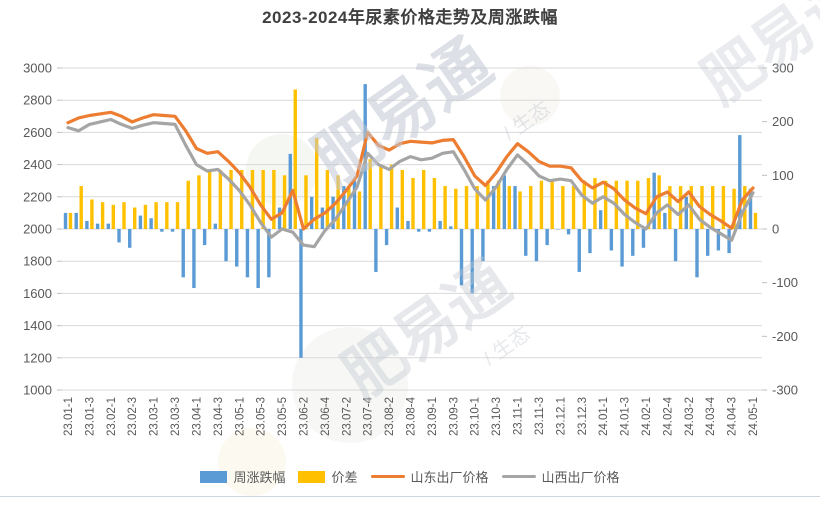 The height and width of the screenshot is (505, 820). Describe the element at coordinates (476, 416) in the screenshot. I see `x-axis-label: 23.10-1` at that location.